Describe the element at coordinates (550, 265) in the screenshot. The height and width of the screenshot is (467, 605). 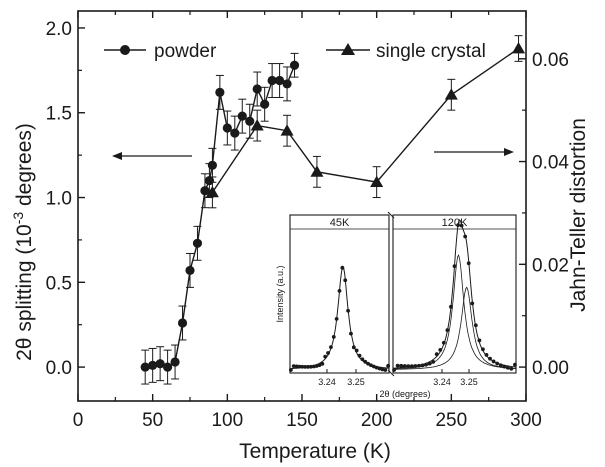
I see `y-right-tick-label: 0.02` at that location.